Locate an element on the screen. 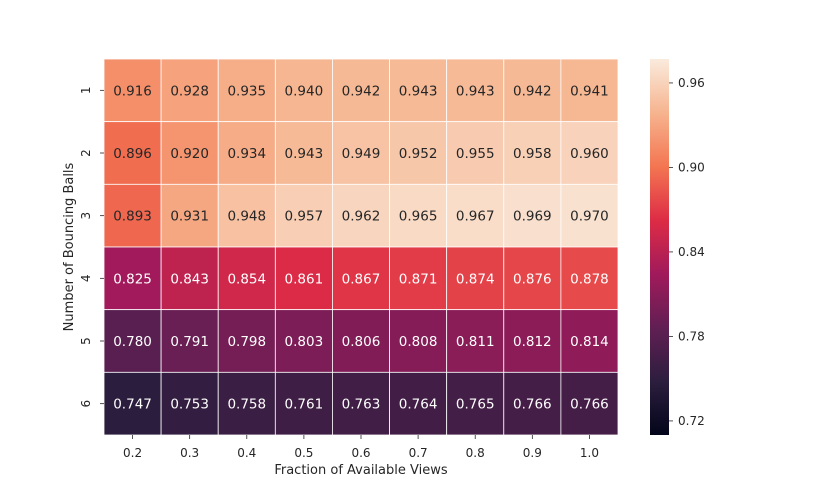 Image resolution: width=830 pixels, height=502 pixels. cell-value-label: 0.949 is located at coordinates (361, 154).